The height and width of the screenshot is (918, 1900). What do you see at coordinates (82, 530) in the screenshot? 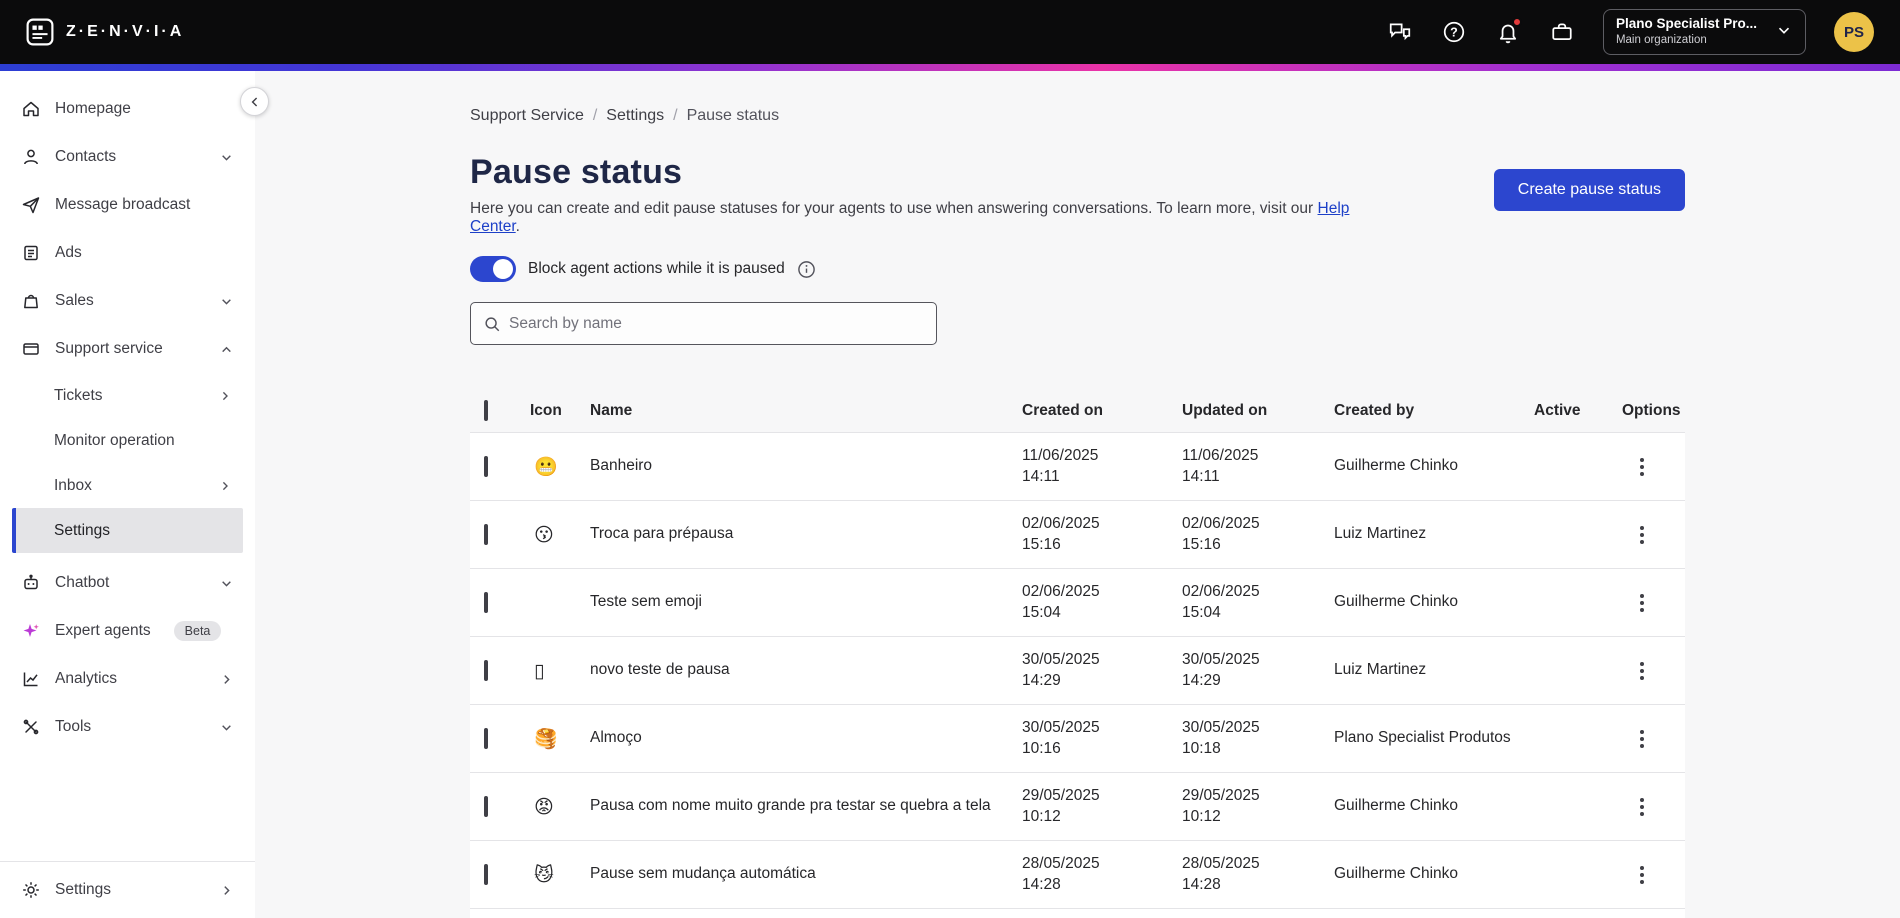
I see `sidebar-subitem-label: Settings` at bounding box center [82, 530].